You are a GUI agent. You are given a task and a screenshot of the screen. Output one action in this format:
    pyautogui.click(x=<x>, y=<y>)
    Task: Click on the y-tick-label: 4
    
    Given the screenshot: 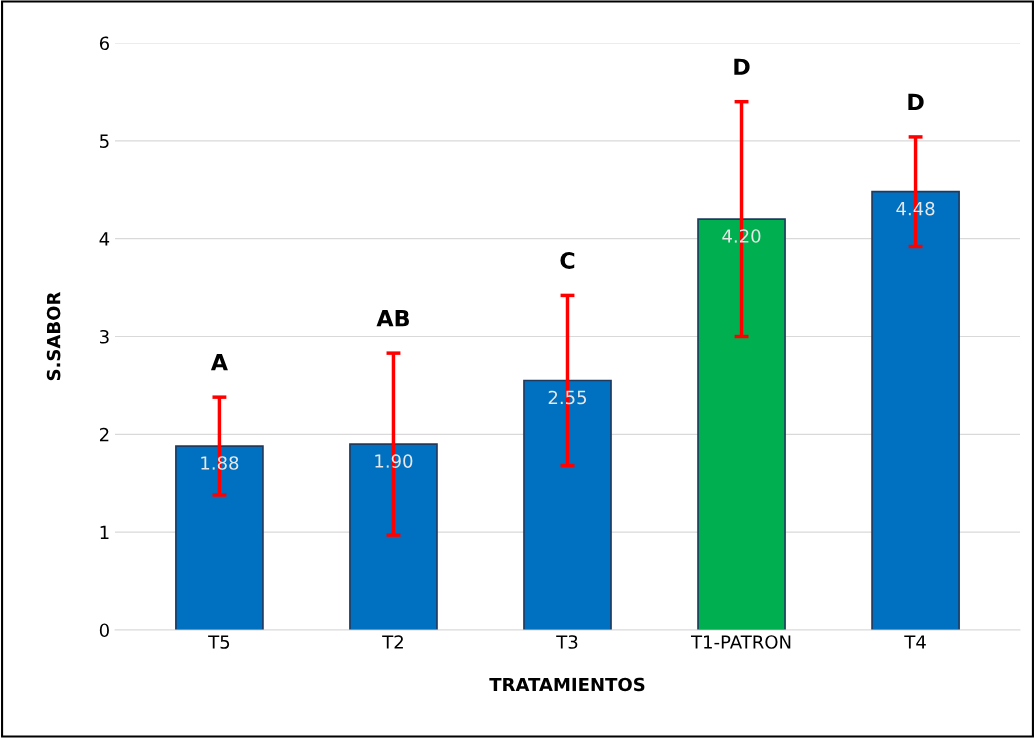 What is the action you would take?
    pyautogui.click(x=104, y=239)
    